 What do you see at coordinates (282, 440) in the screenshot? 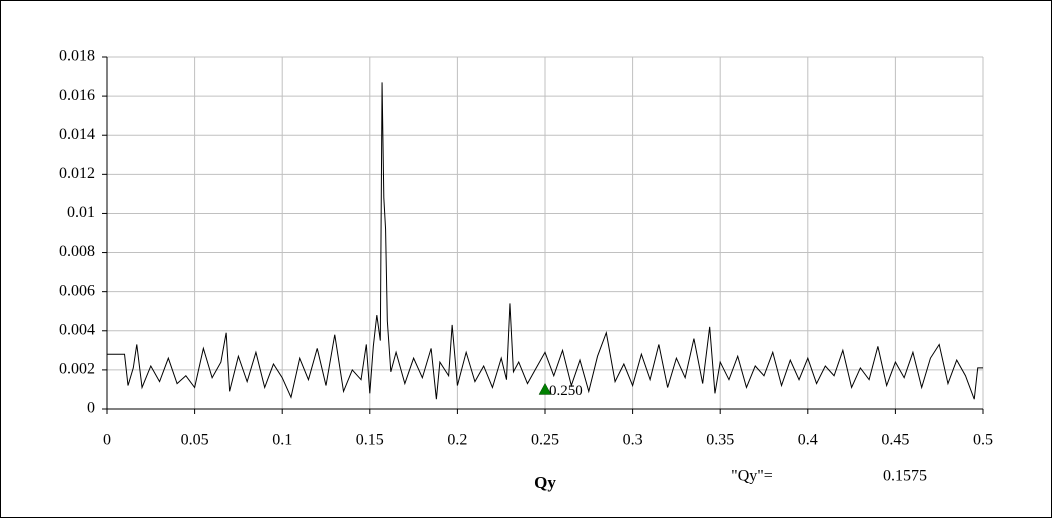
I see `x-tick-label: 0.1` at bounding box center [282, 440].